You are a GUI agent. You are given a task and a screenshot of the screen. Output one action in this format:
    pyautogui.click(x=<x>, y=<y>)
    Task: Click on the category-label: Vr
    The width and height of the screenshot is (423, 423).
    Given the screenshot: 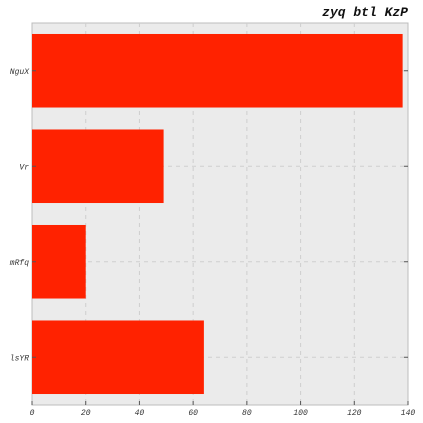 What is the action you would take?
    pyautogui.click(x=24, y=167)
    